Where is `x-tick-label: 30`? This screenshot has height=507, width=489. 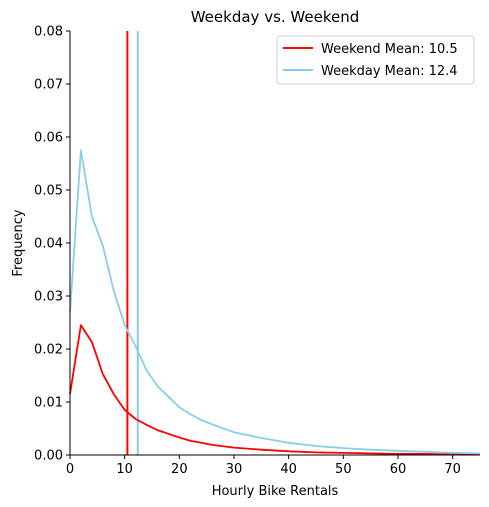
x-tick-label: 30 is located at coordinates (234, 469).